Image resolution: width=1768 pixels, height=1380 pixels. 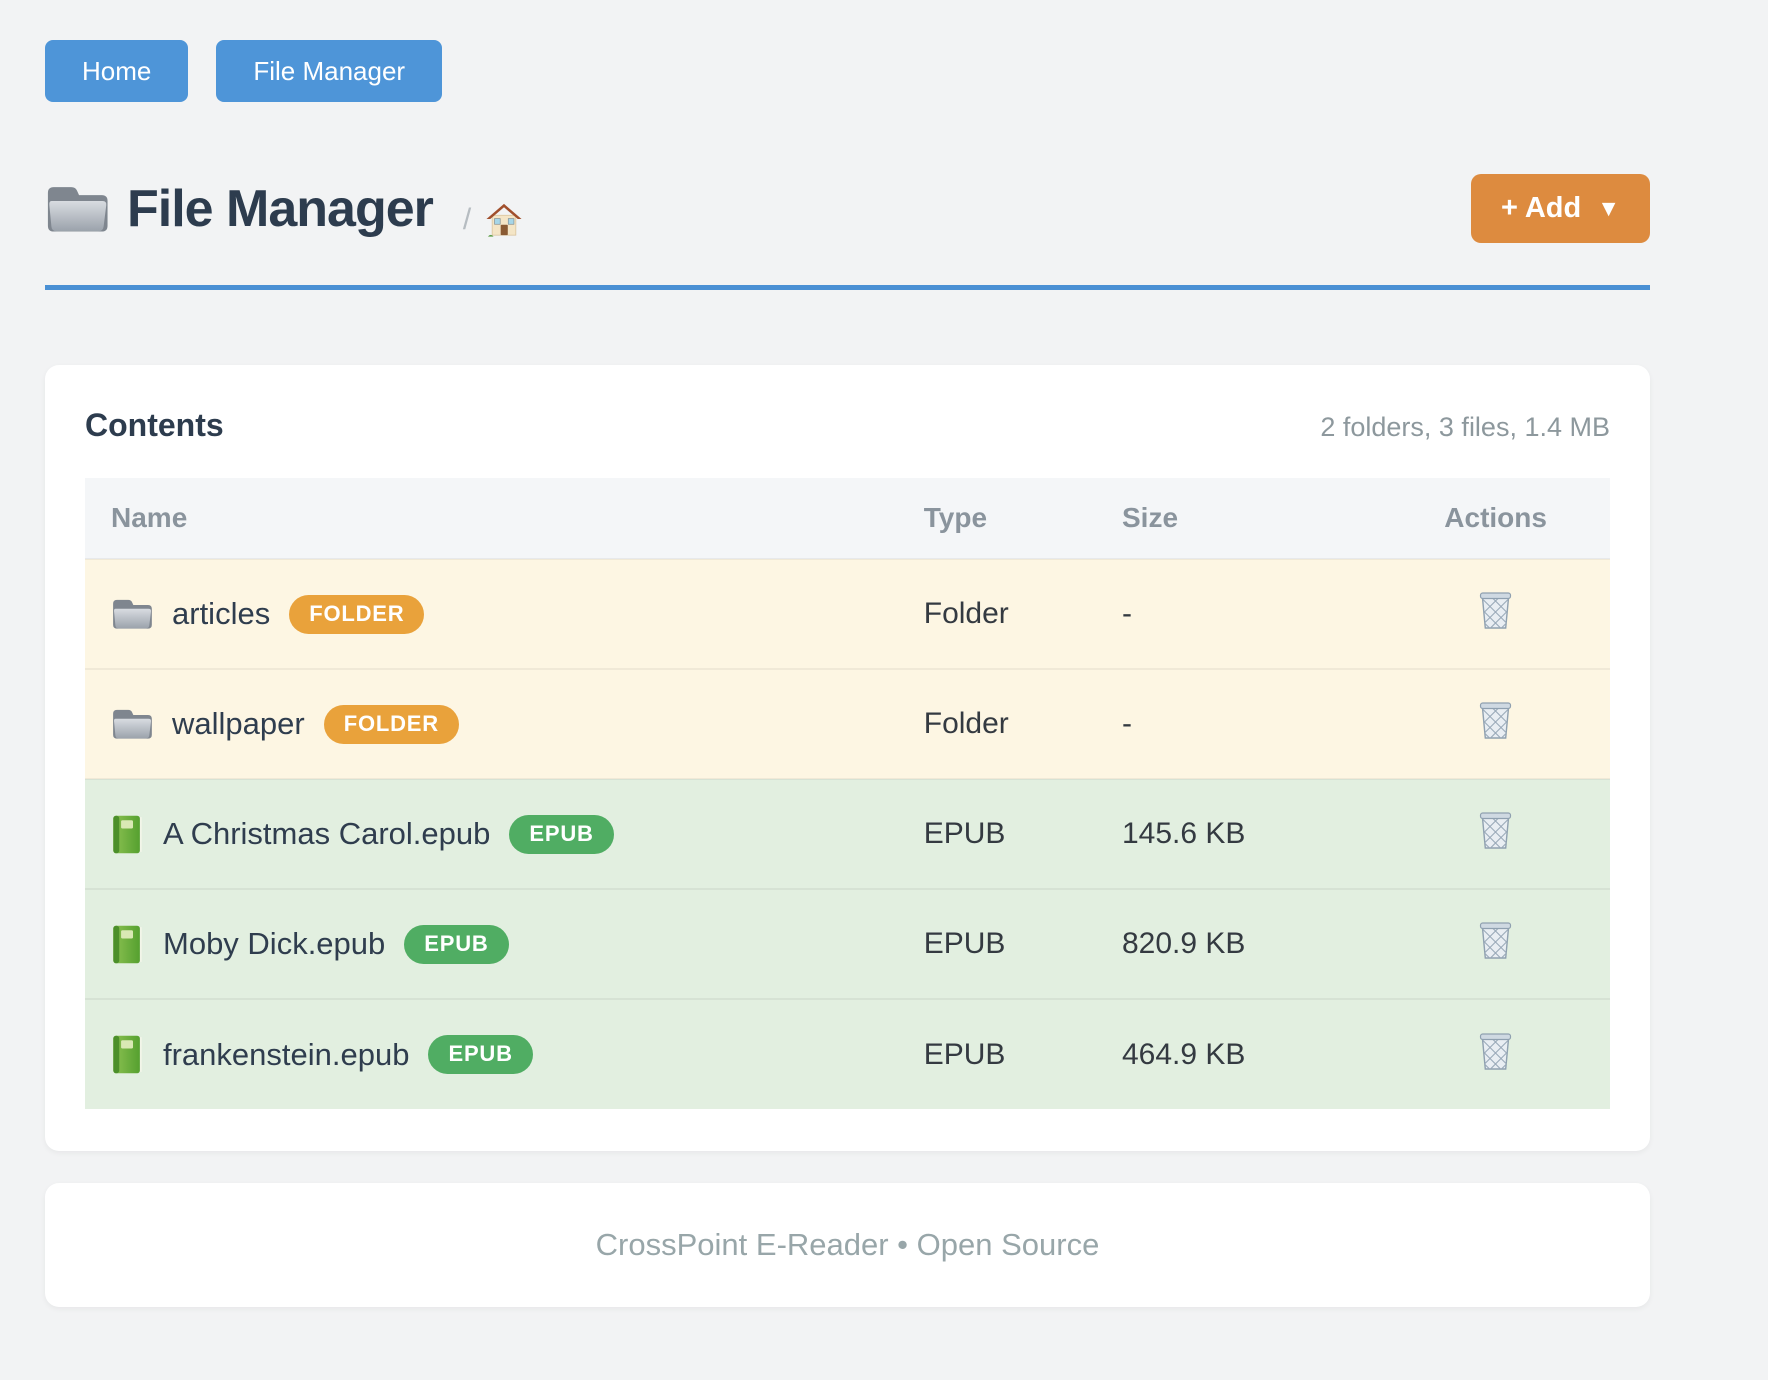 I want to click on table-row: frankenstein.epub EPUB EPUB 464.9 KB, so click(x=847, y=1054).